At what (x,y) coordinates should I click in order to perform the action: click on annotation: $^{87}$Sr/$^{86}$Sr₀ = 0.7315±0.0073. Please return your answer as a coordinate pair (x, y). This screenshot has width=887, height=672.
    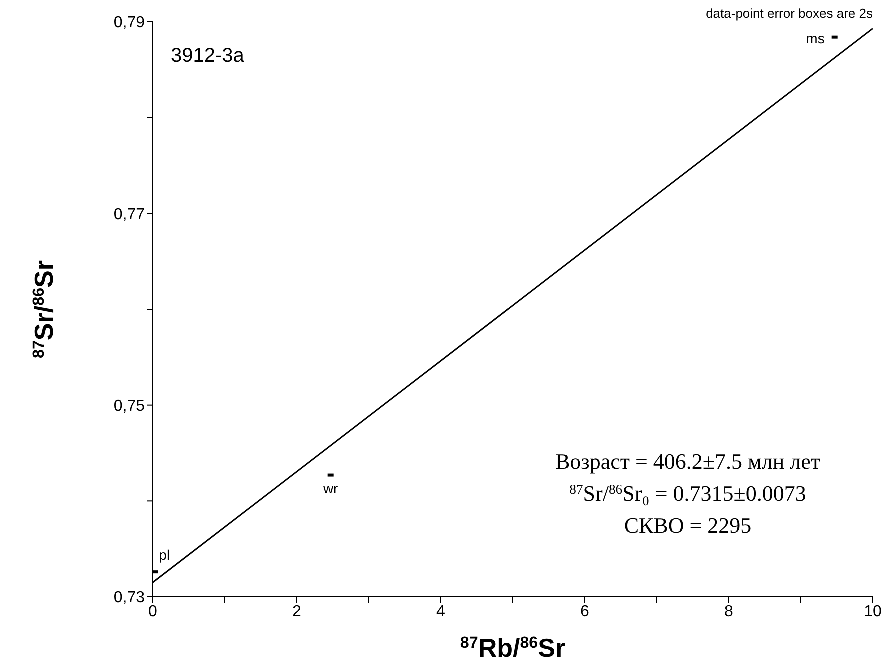
    Looking at the image, I should click on (688, 493).